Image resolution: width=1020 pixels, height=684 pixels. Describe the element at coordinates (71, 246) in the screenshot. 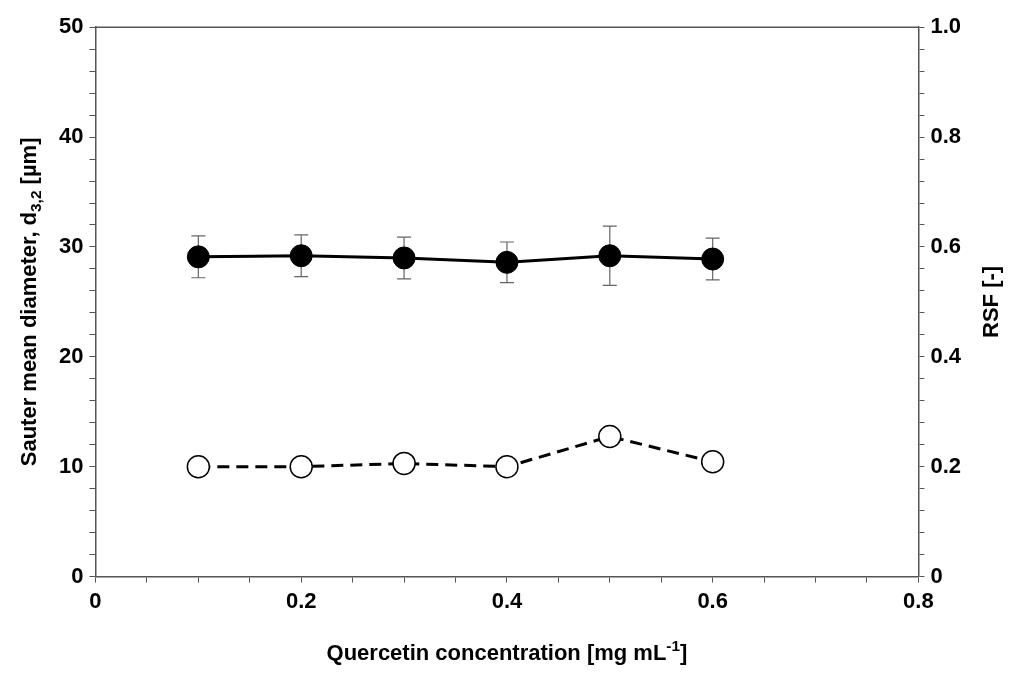

I see `y-tick-label: 30` at that location.